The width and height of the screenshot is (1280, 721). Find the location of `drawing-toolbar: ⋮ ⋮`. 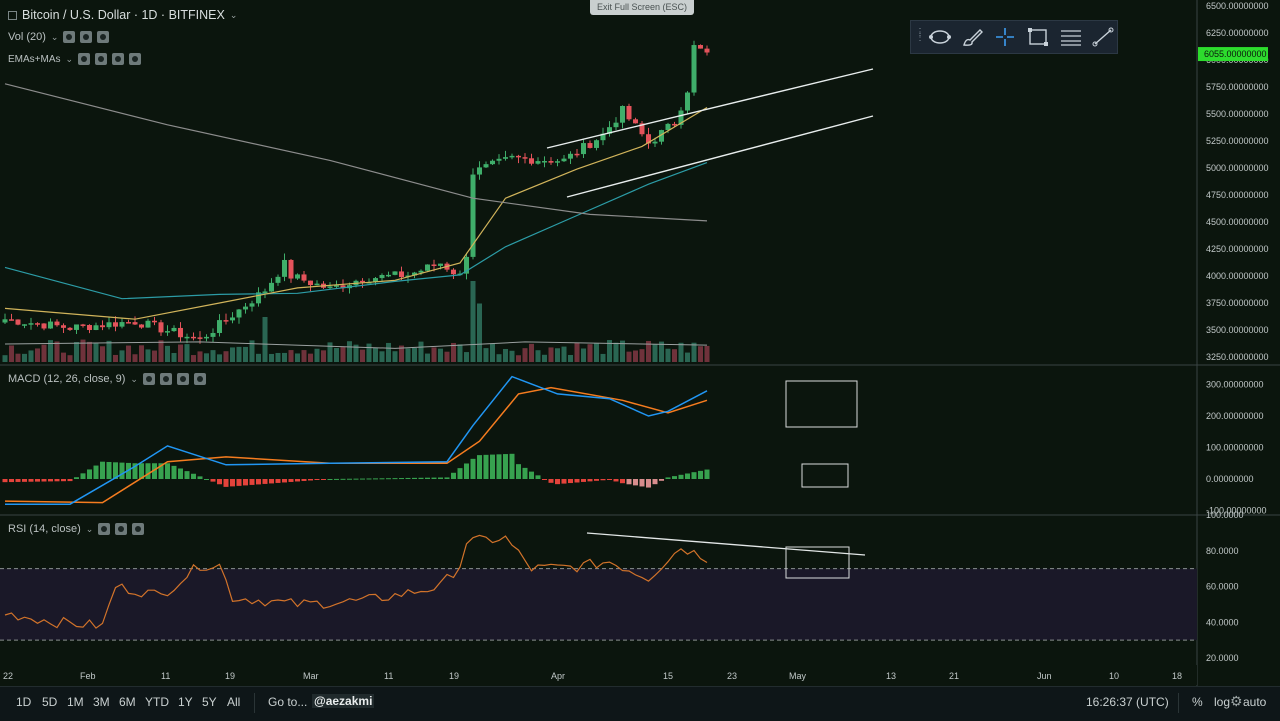

drawing-toolbar: ⋮ ⋮ is located at coordinates (1014, 37).